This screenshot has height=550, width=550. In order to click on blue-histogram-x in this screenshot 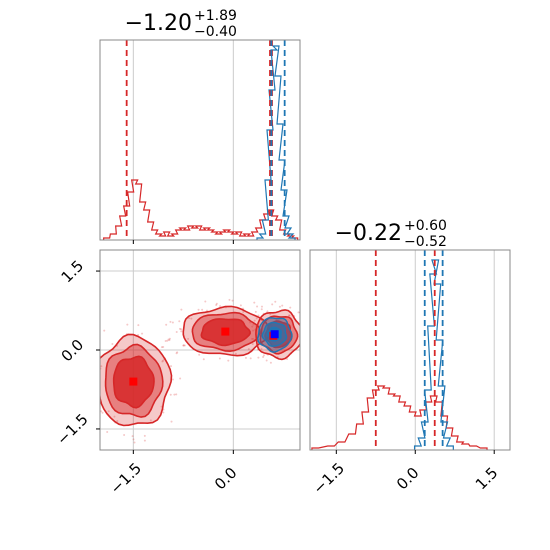, I will do `click(276, 142)`.